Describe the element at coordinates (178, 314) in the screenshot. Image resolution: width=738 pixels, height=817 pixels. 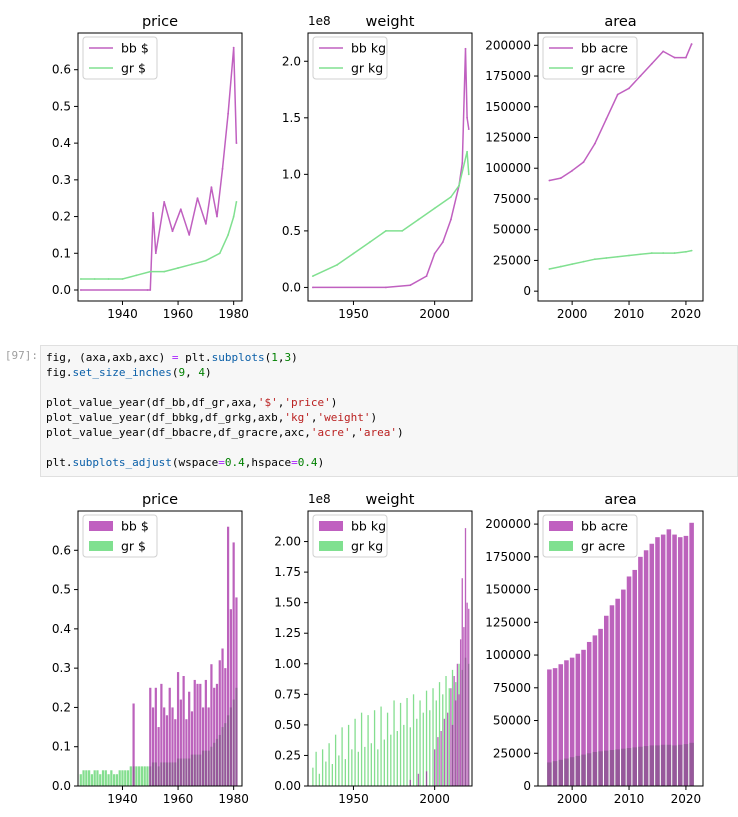
I see `x-tick-label: 1960` at that location.